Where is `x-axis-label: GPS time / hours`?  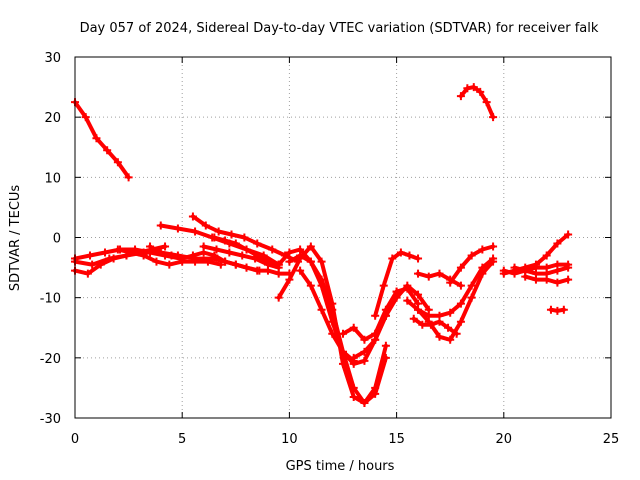
x-axis-label: GPS time / hours is located at coordinates (340, 466).